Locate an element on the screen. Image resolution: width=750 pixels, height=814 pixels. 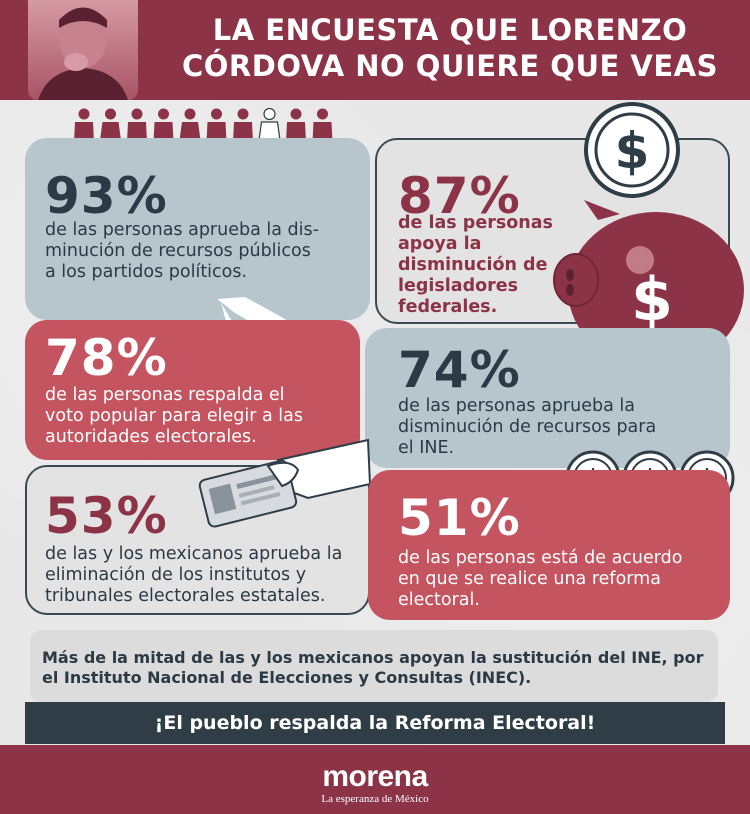
slogan-bar is located at coordinates (375, 723).